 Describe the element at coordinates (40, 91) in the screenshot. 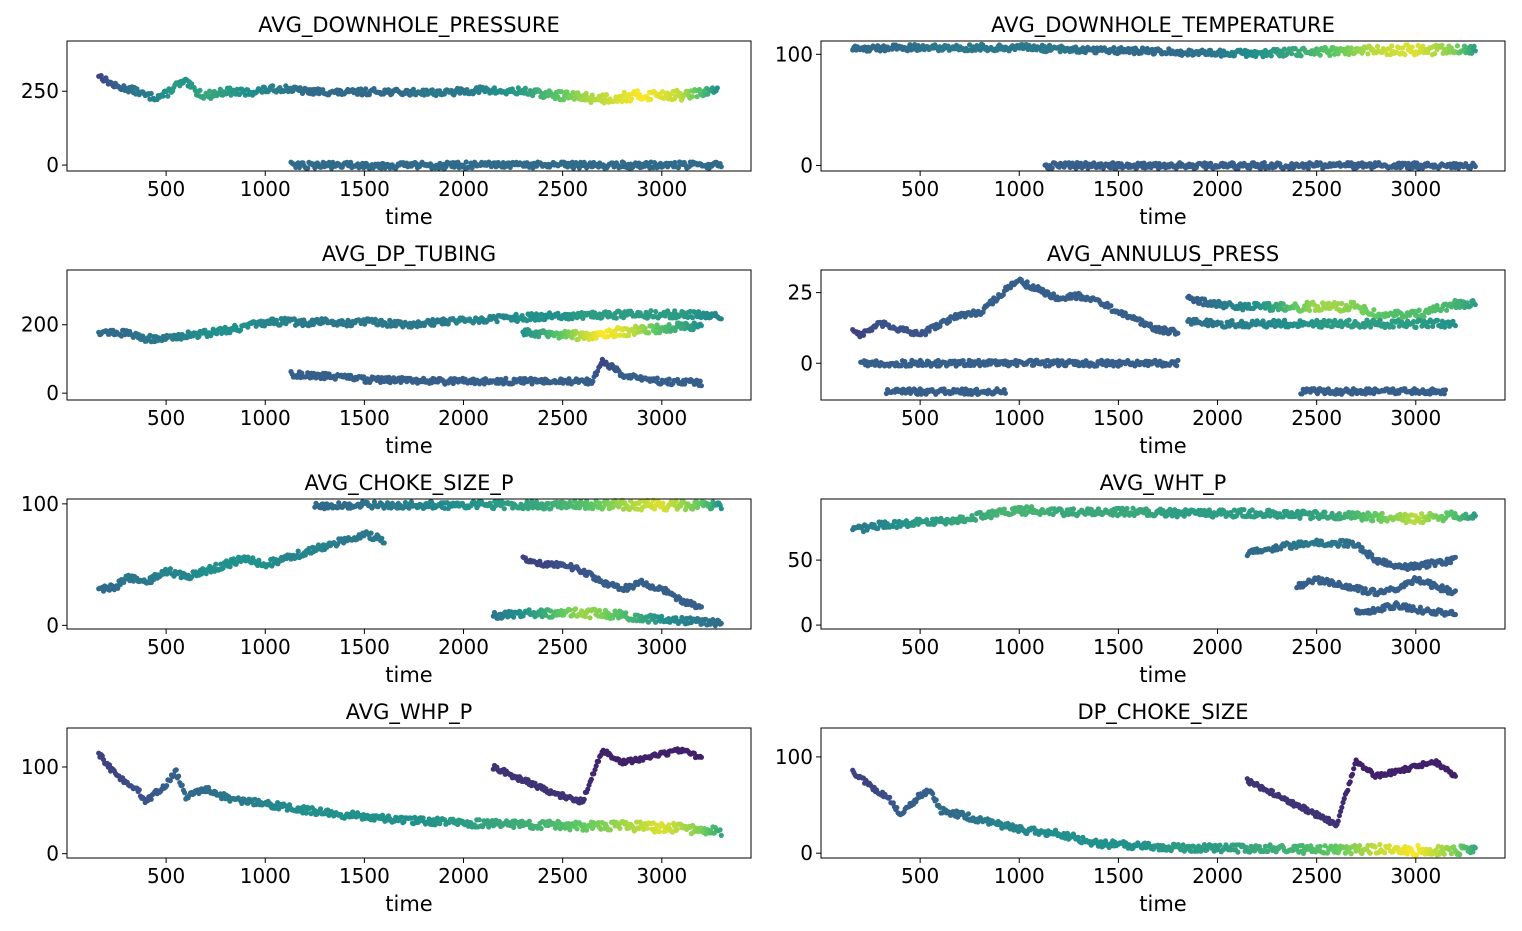

I see `y-tick-label: 250` at that location.